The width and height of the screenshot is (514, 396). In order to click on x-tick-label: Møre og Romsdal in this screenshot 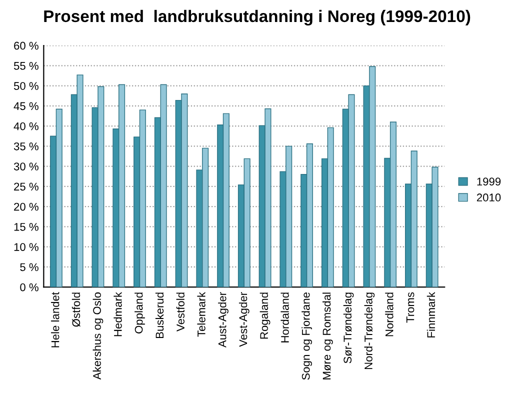, I will do `click(327, 336)`.